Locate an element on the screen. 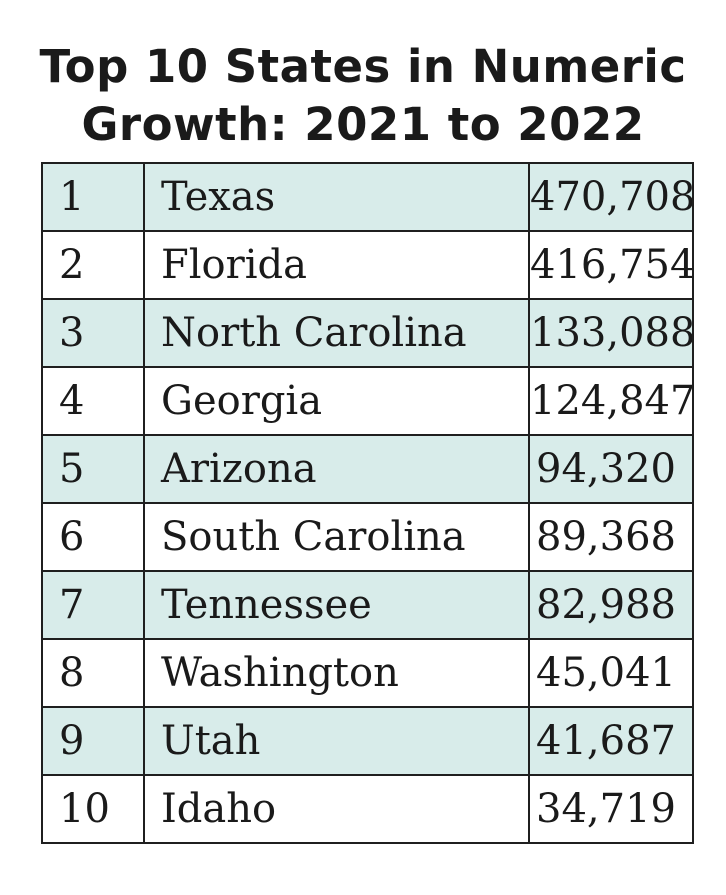  table-row: 5 Arizona 94,320 is located at coordinates (367, 469).